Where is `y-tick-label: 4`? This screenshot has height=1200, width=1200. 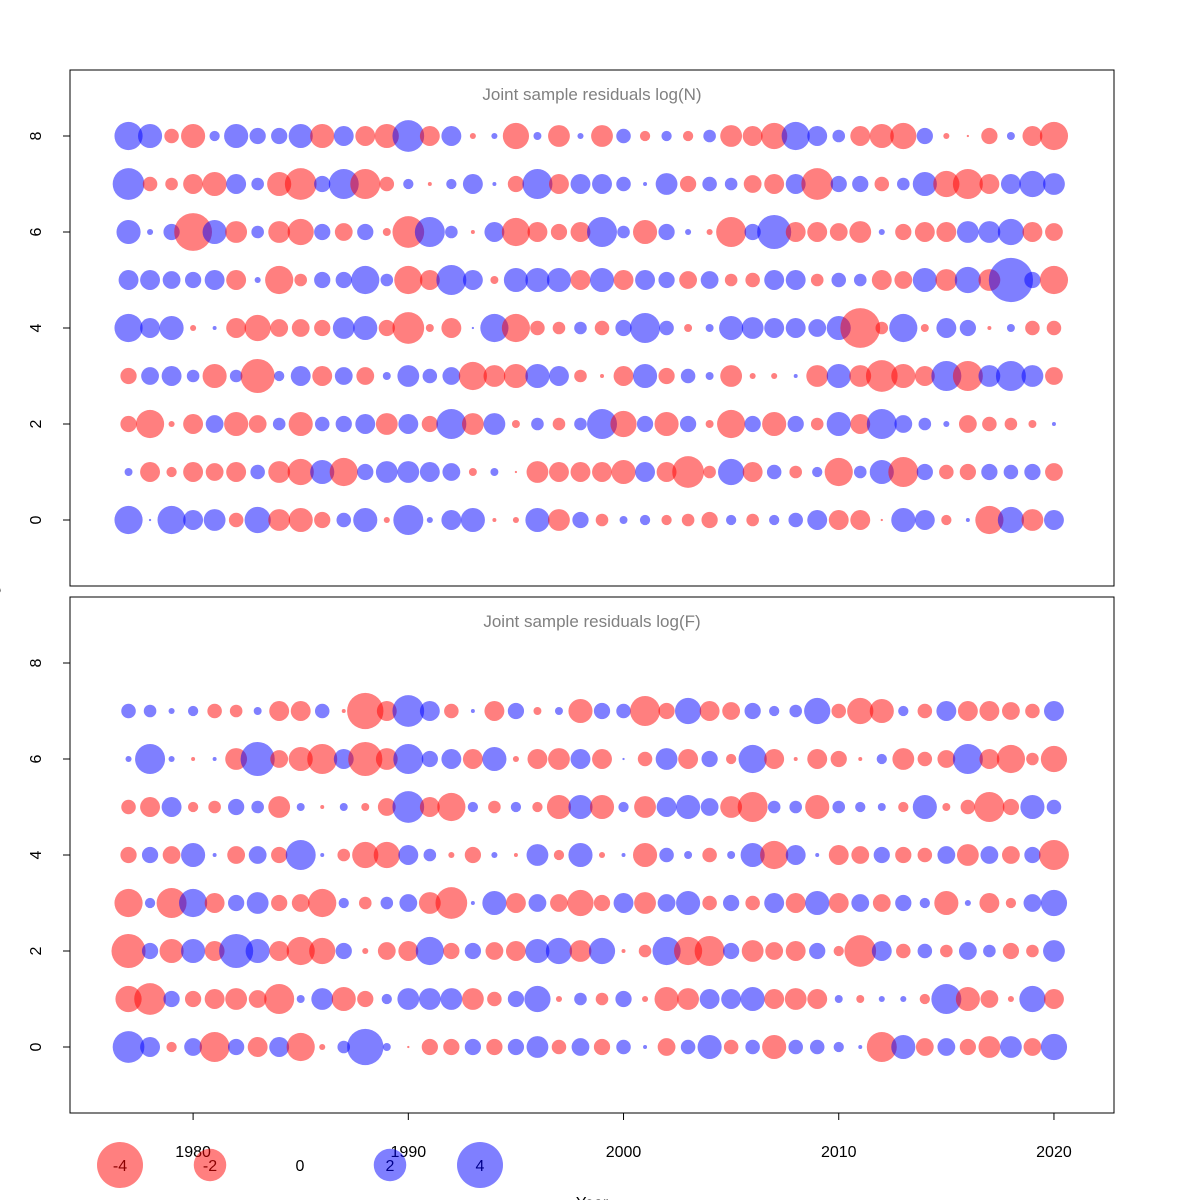
y-tick-label: 4 is located at coordinates (36, 327).